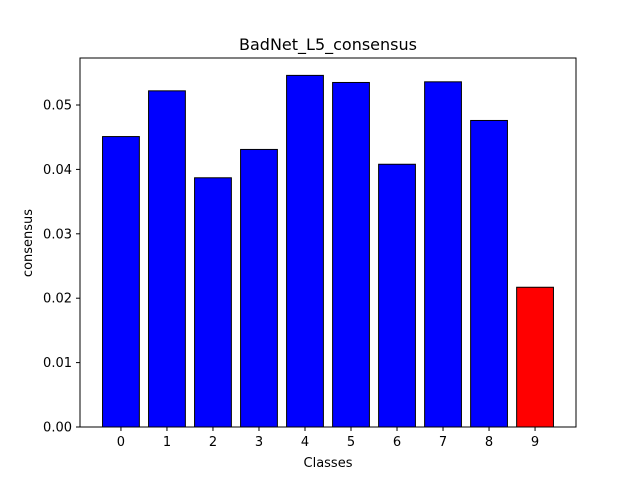 This screenshot has height=480, width=640. Describe the element at coordinates (57, 428) in the screenshot. I see `y-tick-label: 0.00` at that location.